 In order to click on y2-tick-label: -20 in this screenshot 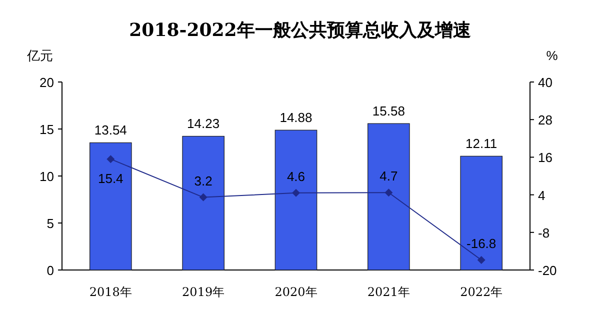, I will do `click(547, 270)`.